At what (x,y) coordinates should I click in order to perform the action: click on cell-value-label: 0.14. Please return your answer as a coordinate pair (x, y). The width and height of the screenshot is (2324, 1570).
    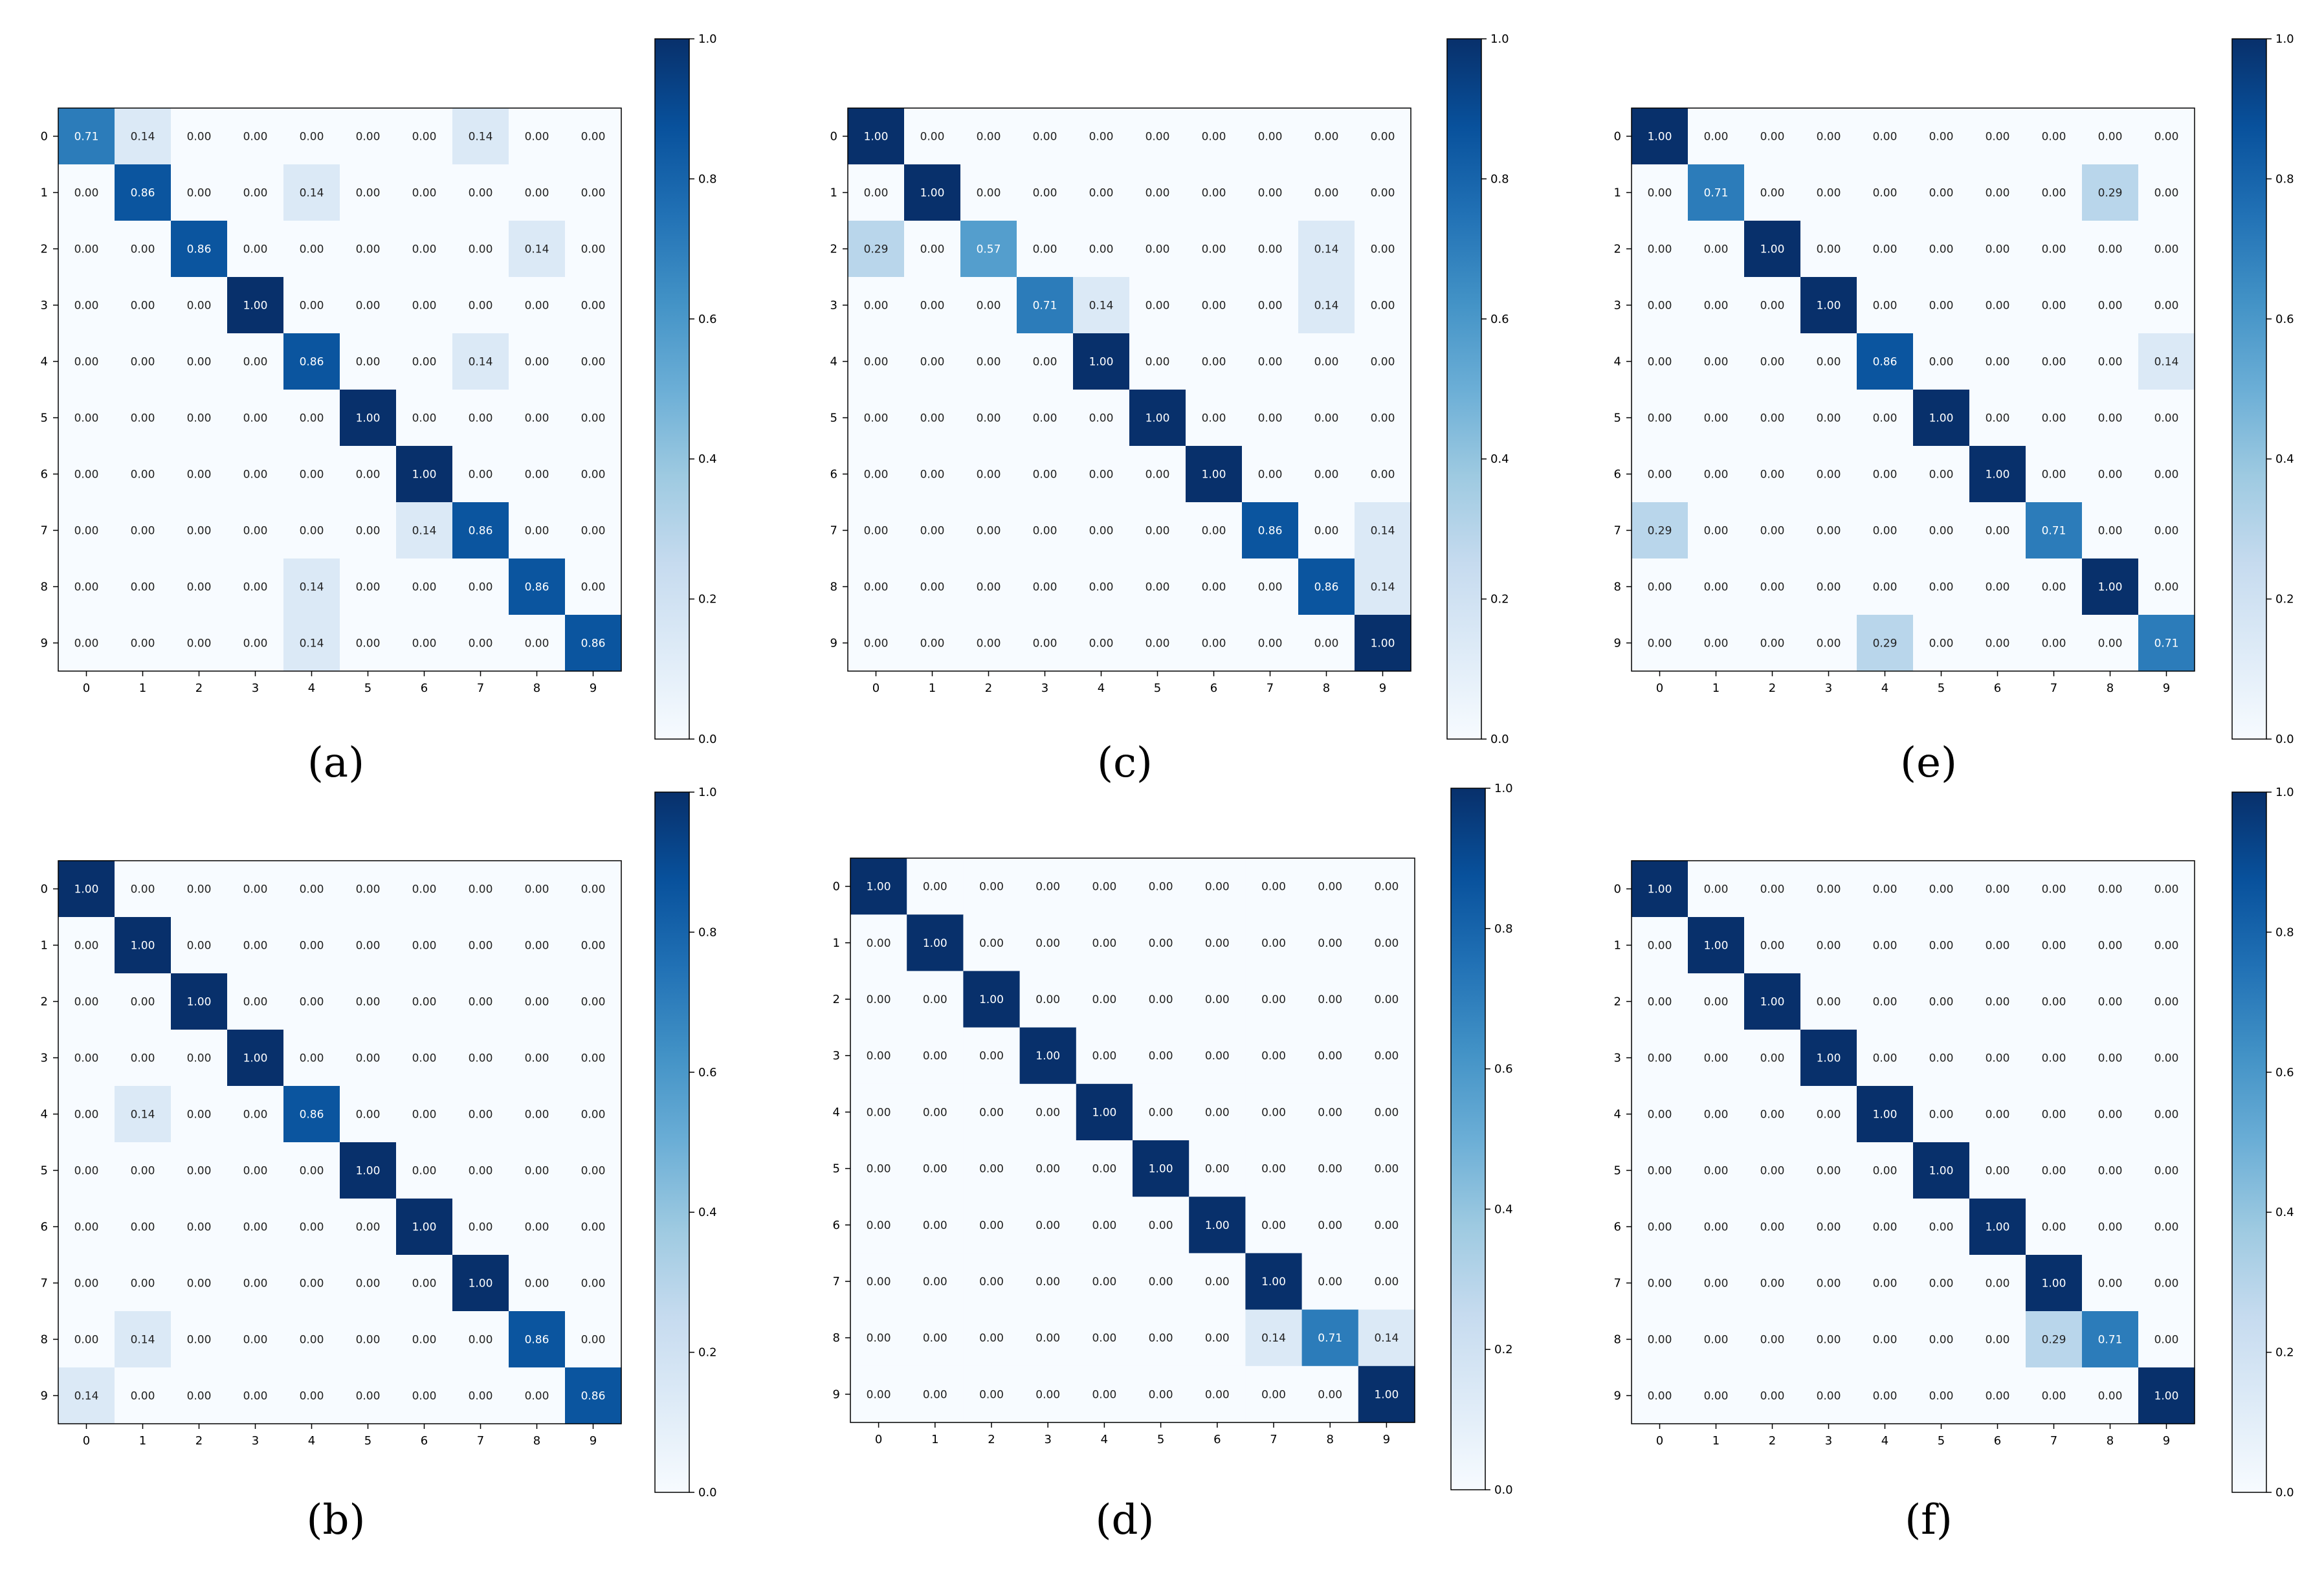
    Looking at the image, I should click on (537, 250).